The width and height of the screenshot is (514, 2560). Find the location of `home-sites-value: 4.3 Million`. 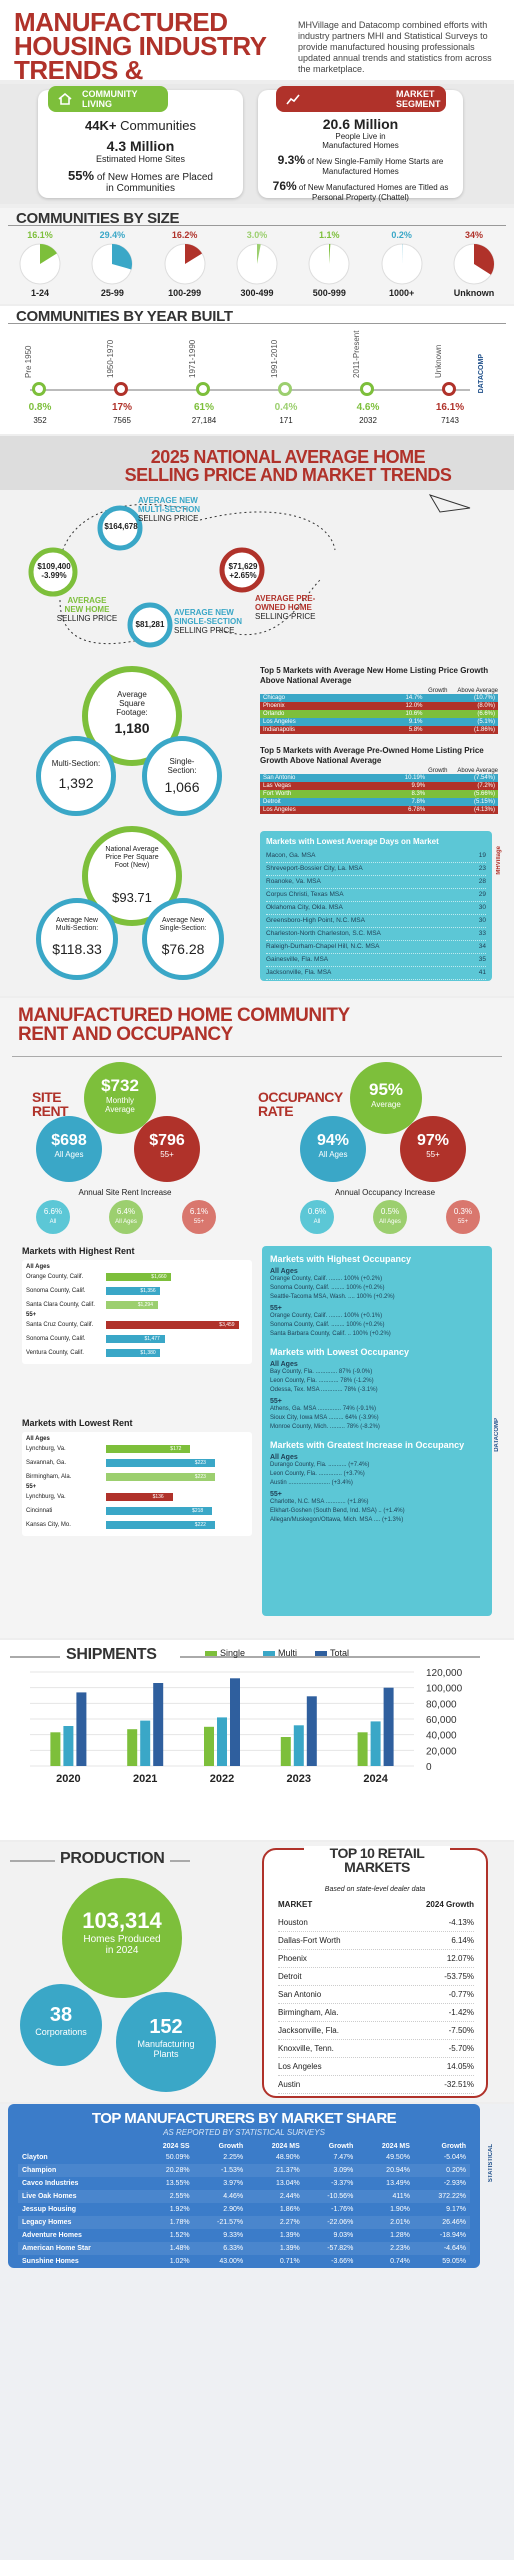

home-sites-value: 4.3 Million is located at coordinates (140, 146).